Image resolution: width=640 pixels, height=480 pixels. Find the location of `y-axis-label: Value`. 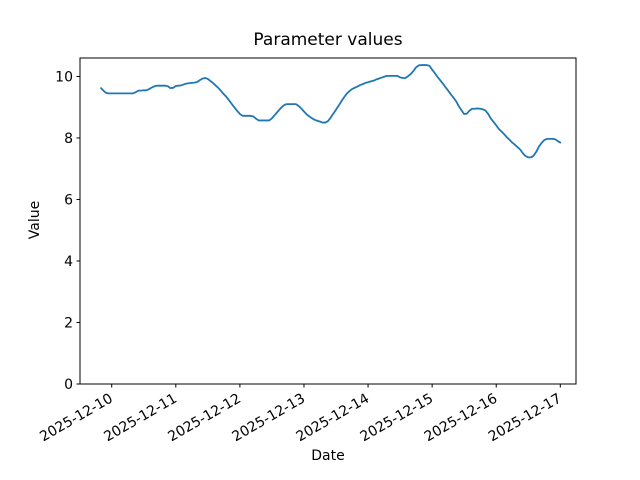

y-axis-label: Value is located at coordinates (35, 220).